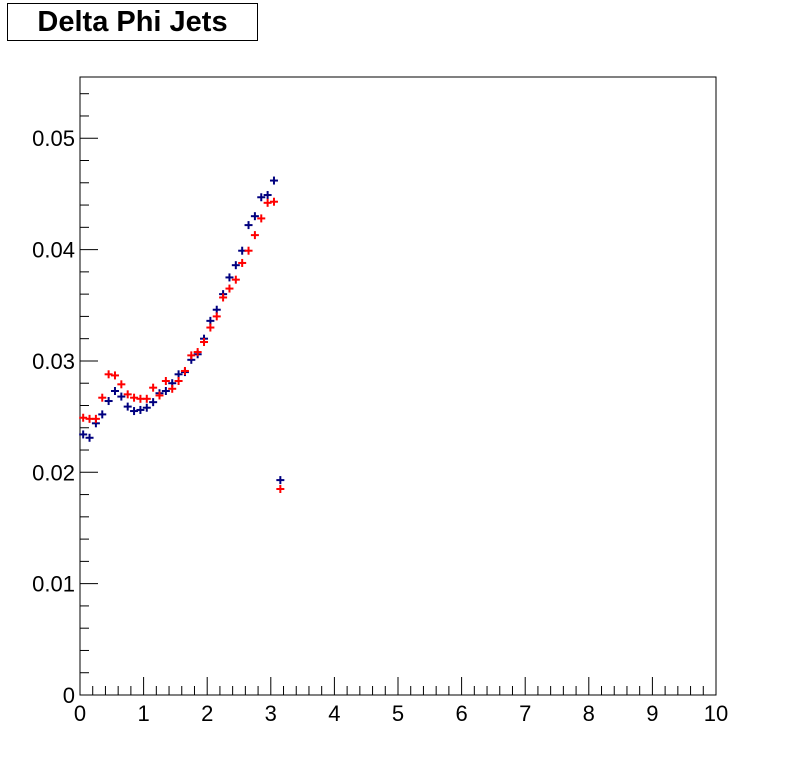  Describe the element at coordinates (271, 713) in the screenshot. I see `x-tick-label: 3` at that location.